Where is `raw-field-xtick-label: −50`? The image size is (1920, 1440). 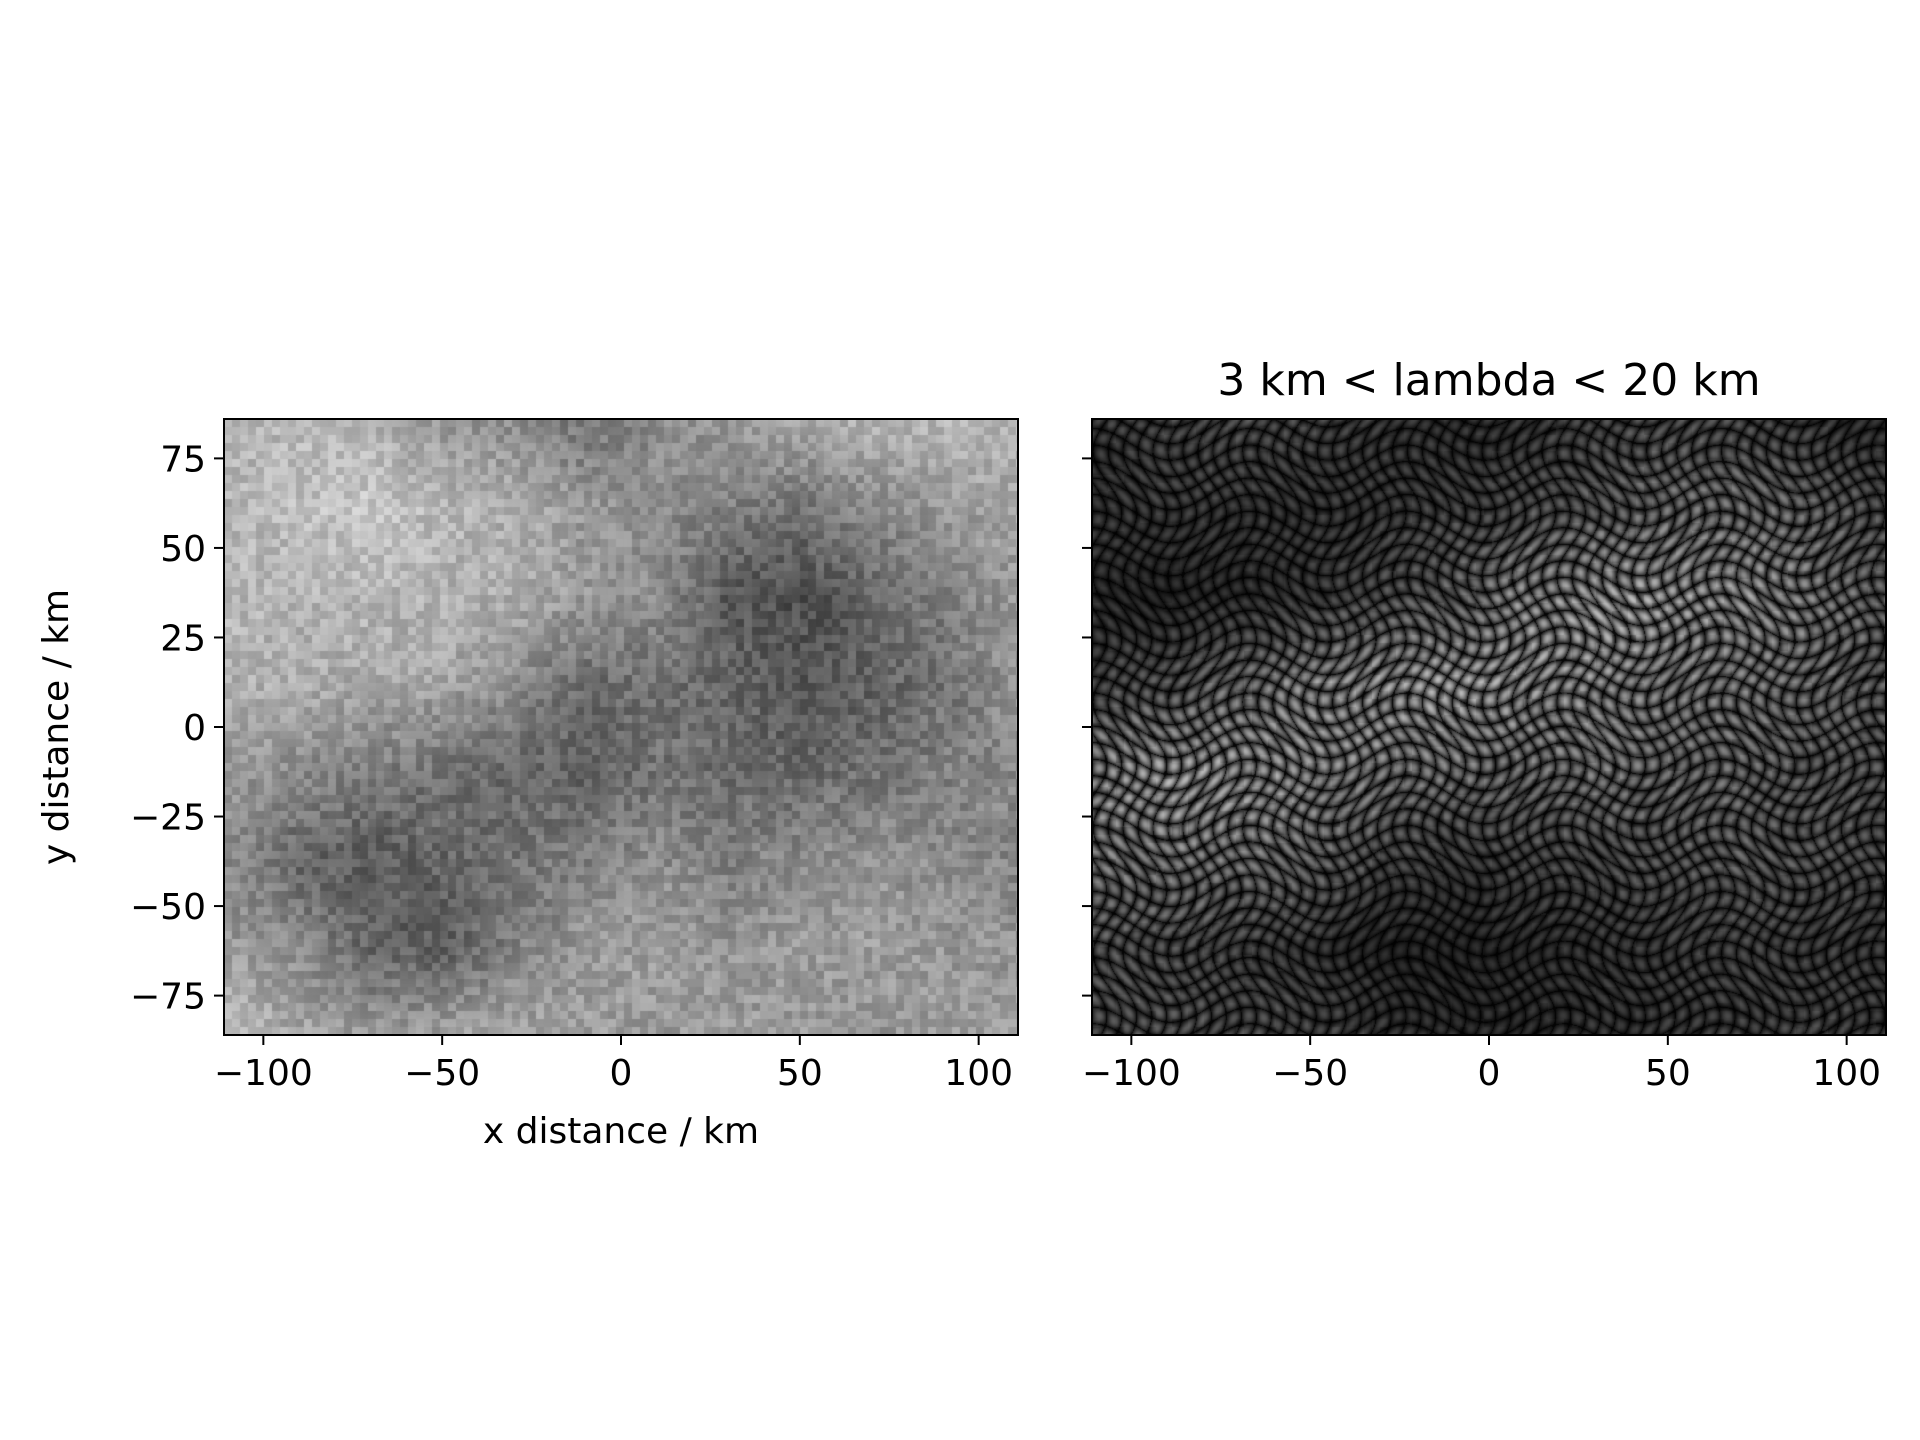 raw-field-xtick-label: −50 is located at coordinates (442, 1073).